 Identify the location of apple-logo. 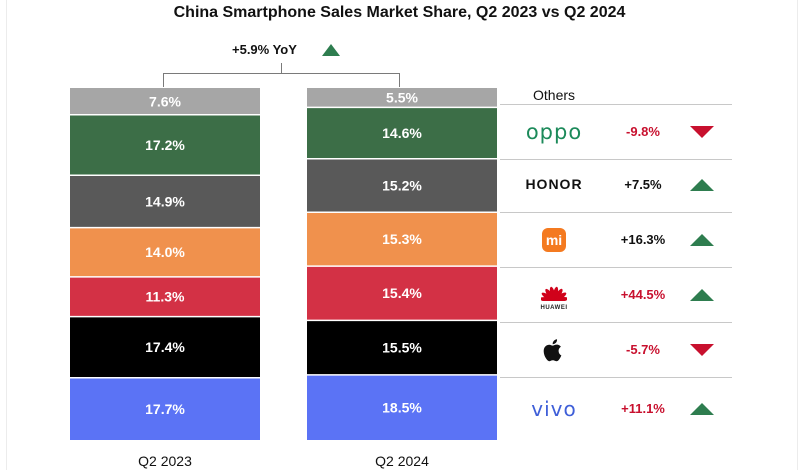
(554, 352).